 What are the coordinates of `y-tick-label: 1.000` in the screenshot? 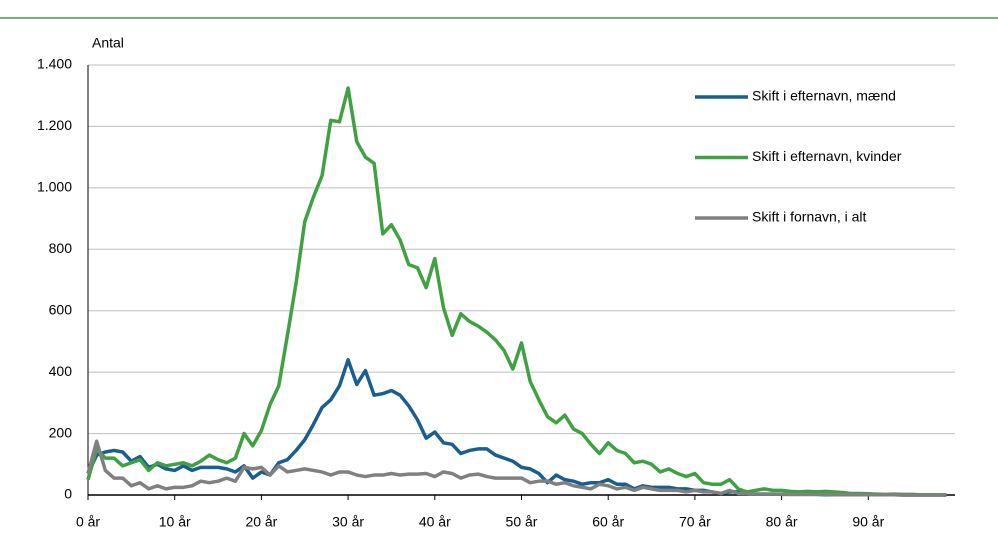 It's located at (54, 187).